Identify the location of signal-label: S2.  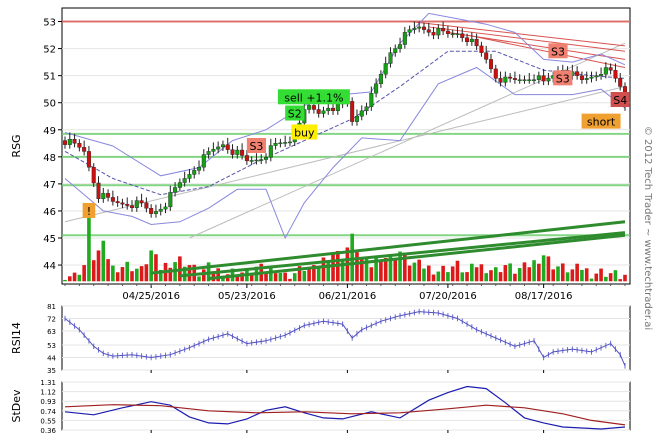
(295, 114).